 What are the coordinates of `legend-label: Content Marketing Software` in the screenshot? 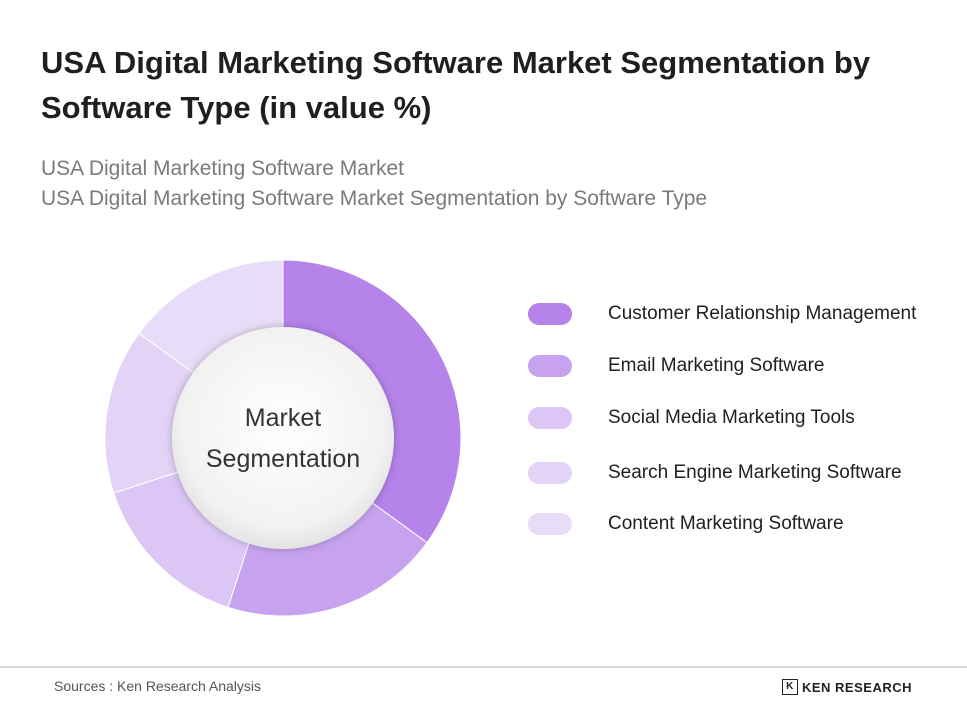 It's located at (726, 523).